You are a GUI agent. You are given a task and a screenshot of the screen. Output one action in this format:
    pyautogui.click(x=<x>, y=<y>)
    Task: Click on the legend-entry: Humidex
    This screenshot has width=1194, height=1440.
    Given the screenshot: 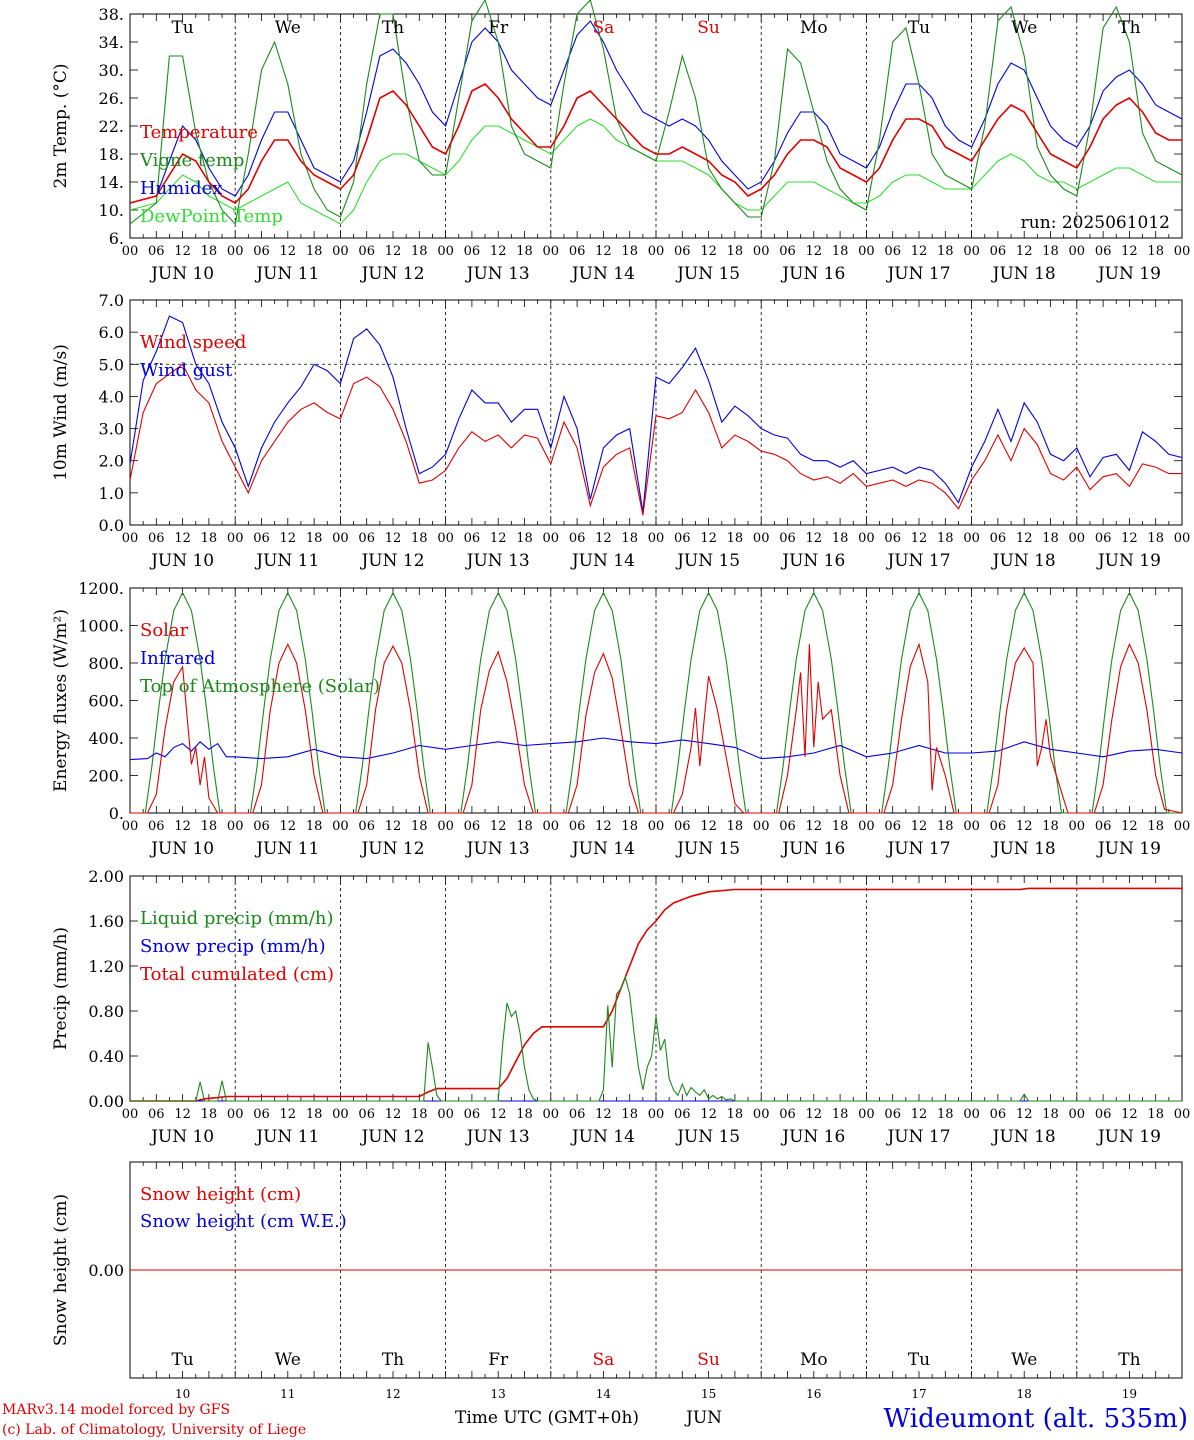 What is the action you would take?
    pyautogui.click(x=181, y=188)
    